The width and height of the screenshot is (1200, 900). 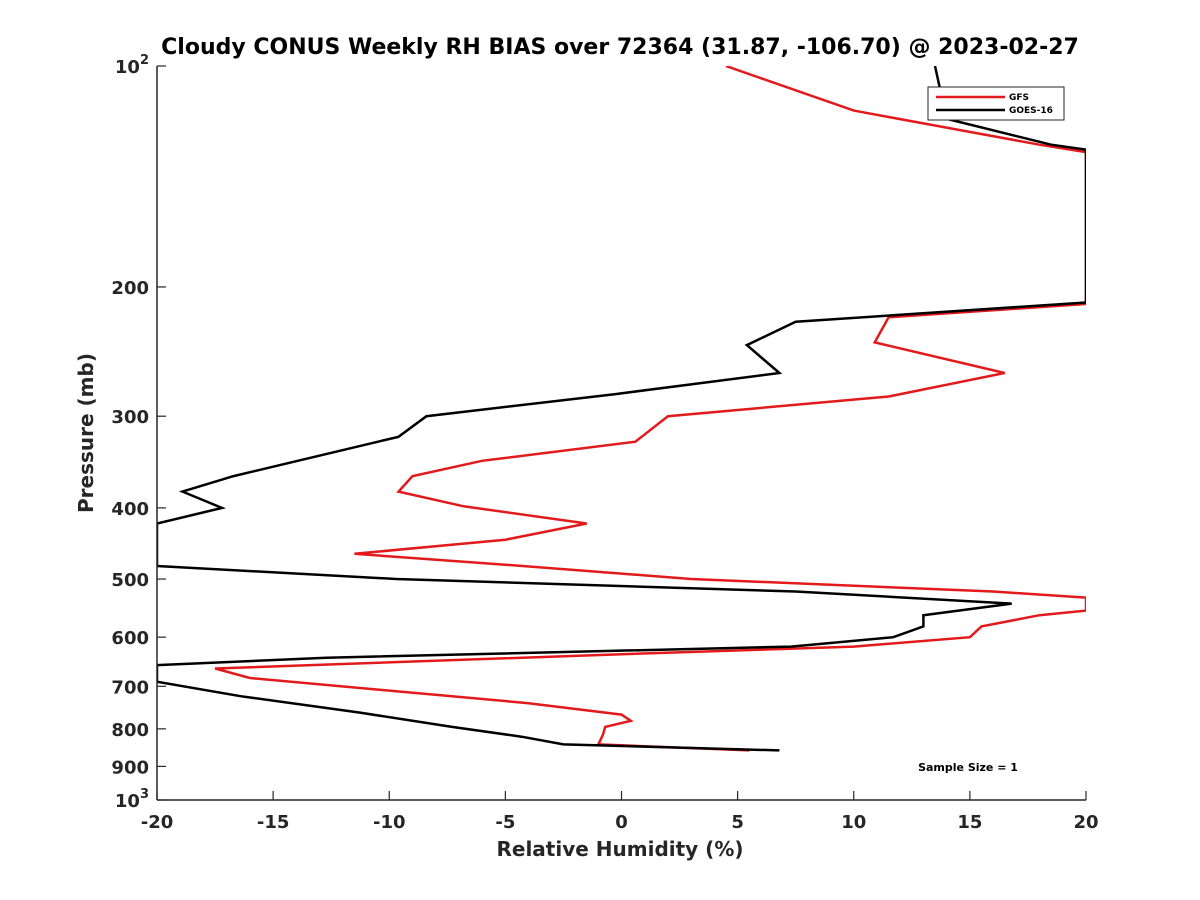 What do you see at coordinates (130, 580) in the screenshot?
I see `y-tick-label: 500` at bounding box center [130, 580].